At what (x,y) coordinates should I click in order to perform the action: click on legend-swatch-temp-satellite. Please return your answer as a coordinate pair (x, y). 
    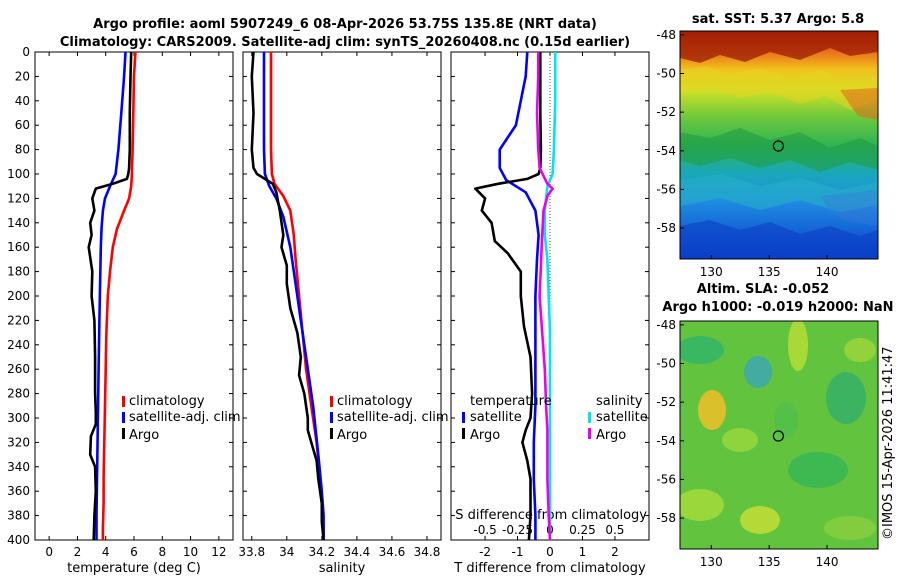
    Looking at the image, I should click on (463, 417).